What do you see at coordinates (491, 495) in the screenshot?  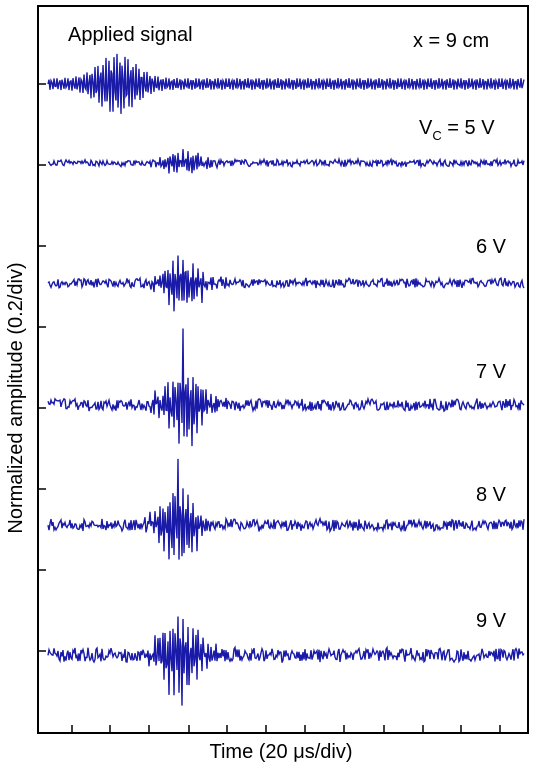 I see `trace-label-8v: 8 V` at bounding box center [491, 495].